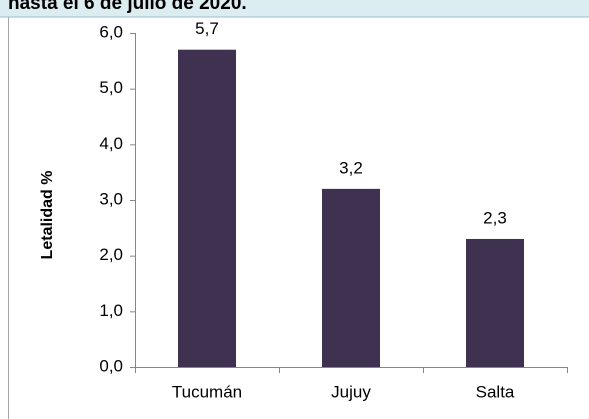 Image resolution: width=589 pixels, height=419 pixels. Describe the element at coordinates (127, 7) in the screenshot. I see `chart-title: hasta el 6 de julio de 2020.` at that location.